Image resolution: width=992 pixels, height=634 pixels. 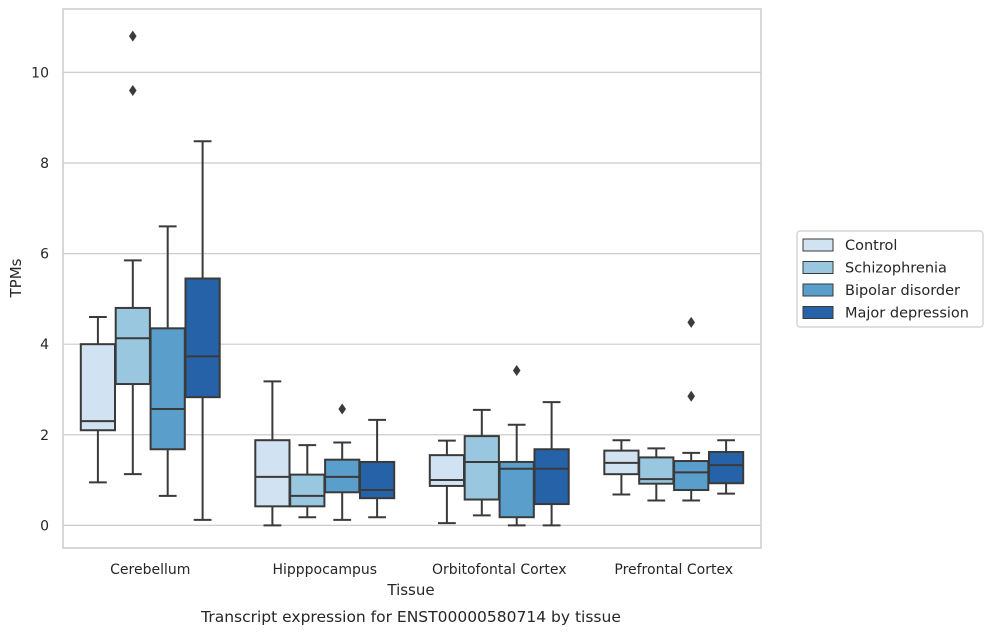 I want to click on box-cerebellum-schizophrenia, so click(x=132, y=253).